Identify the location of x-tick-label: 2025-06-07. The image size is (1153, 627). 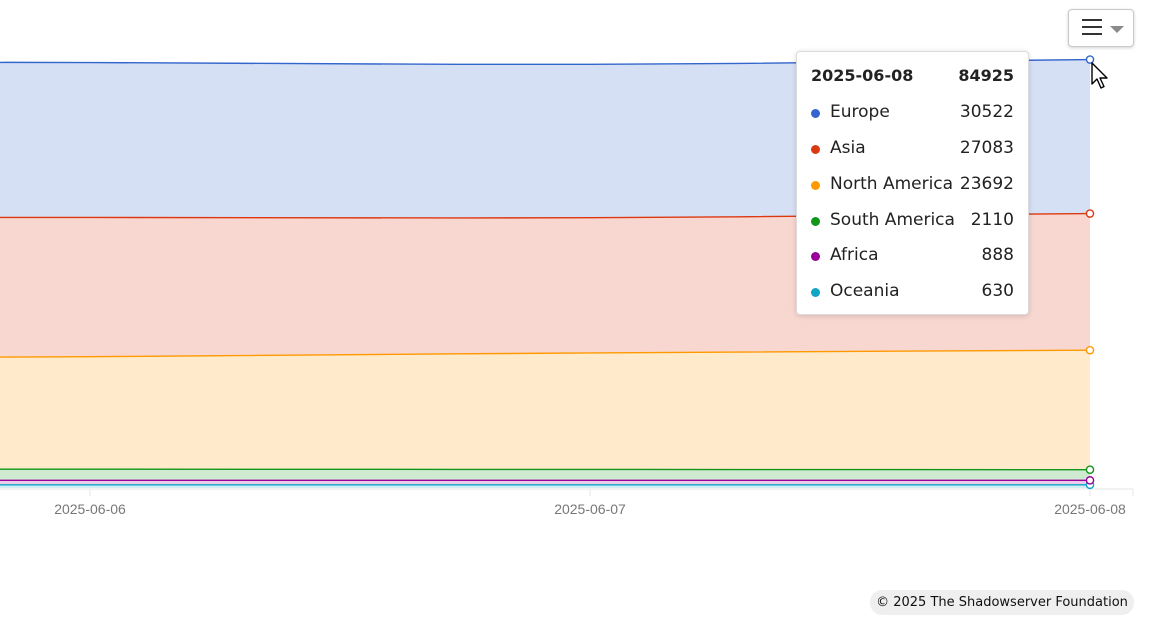
(590, 509).